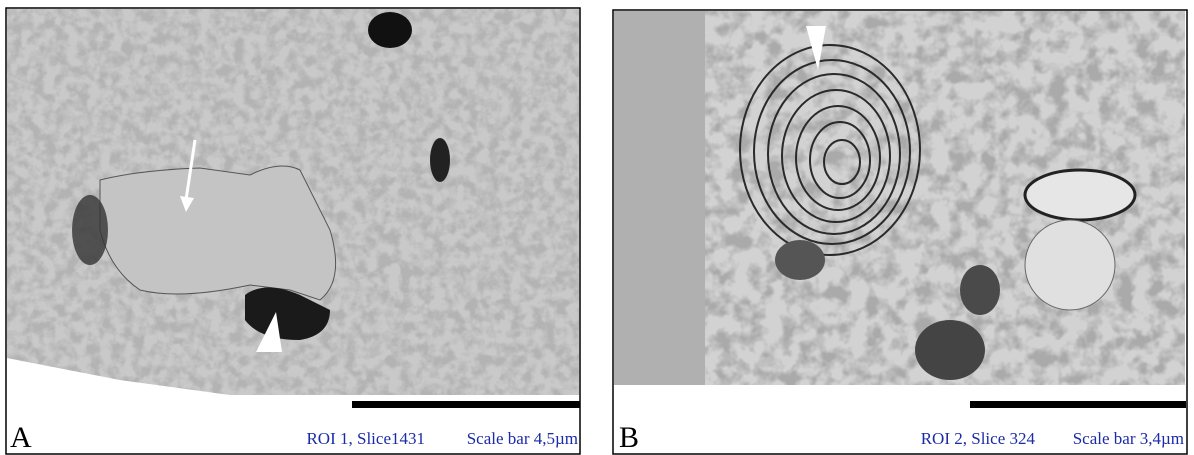  What do you see at coordinates (190, 170) in the screenshot?
I see `arrow` at bounding box center [190, 170].